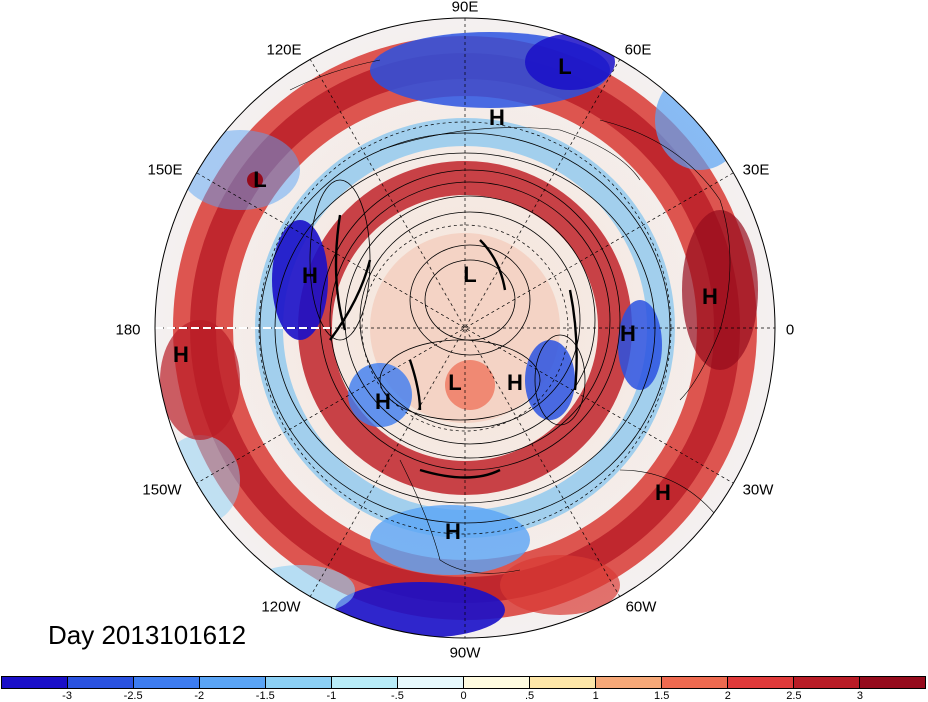 The image size is (928, 702). Describe the element at coordinates (662, 696) in the screenshot. I see `colorbar-tick: 1.5` at that location.